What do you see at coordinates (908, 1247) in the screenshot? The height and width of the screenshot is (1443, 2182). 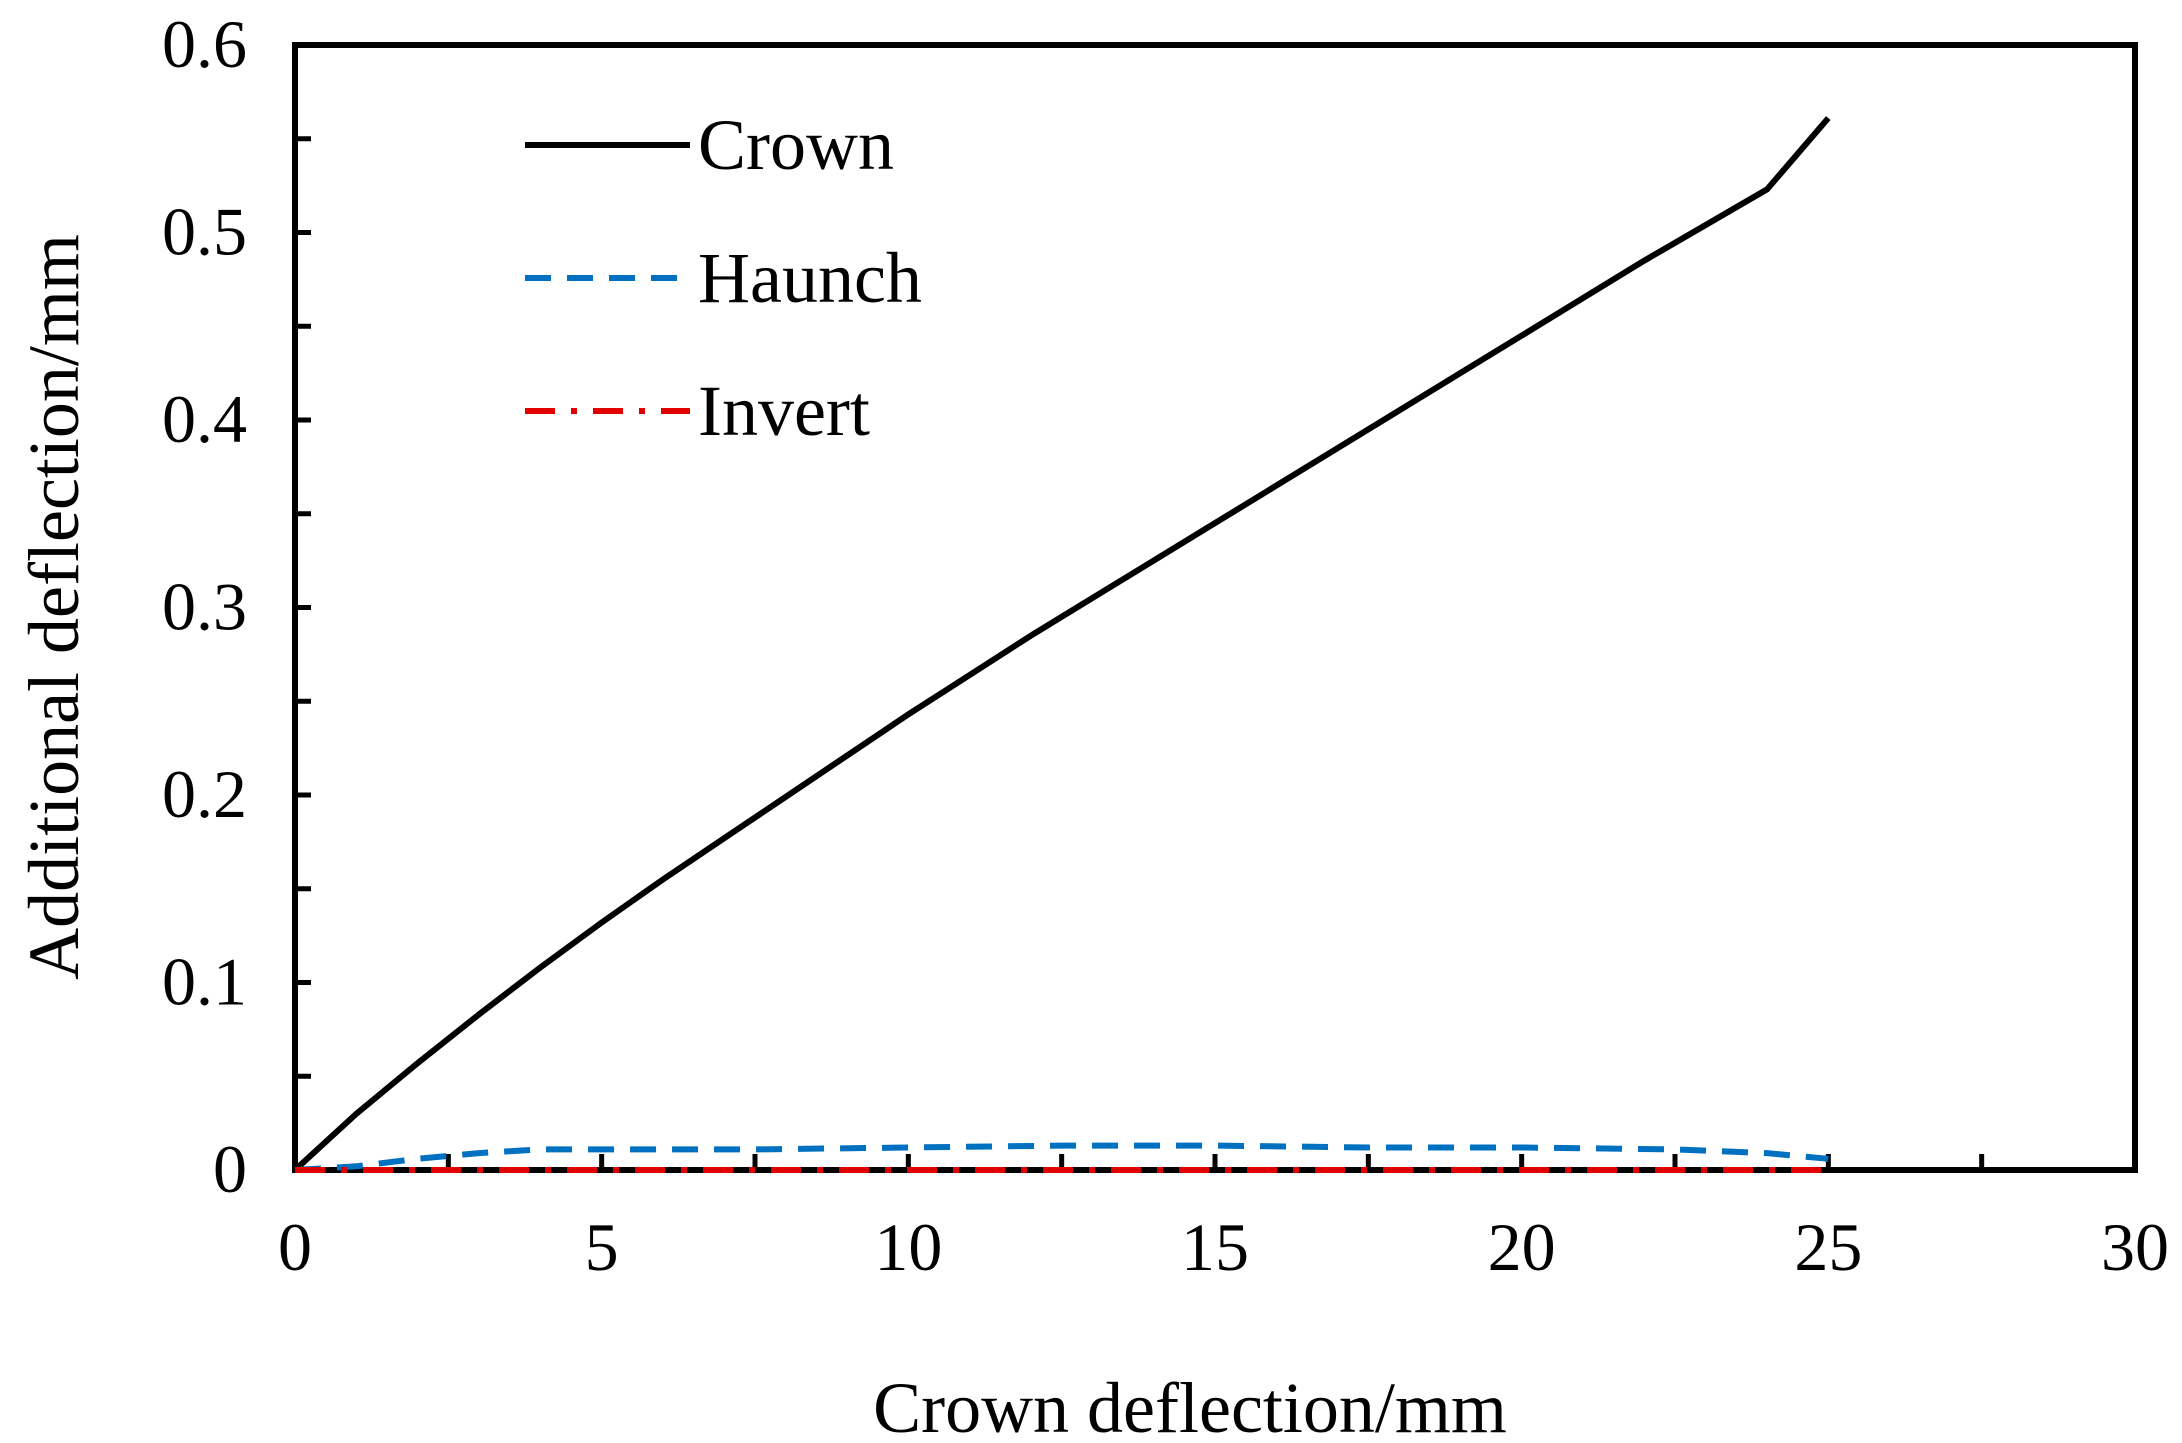 I see `x-tick-label: 10` at bounding box center [908, 1247].